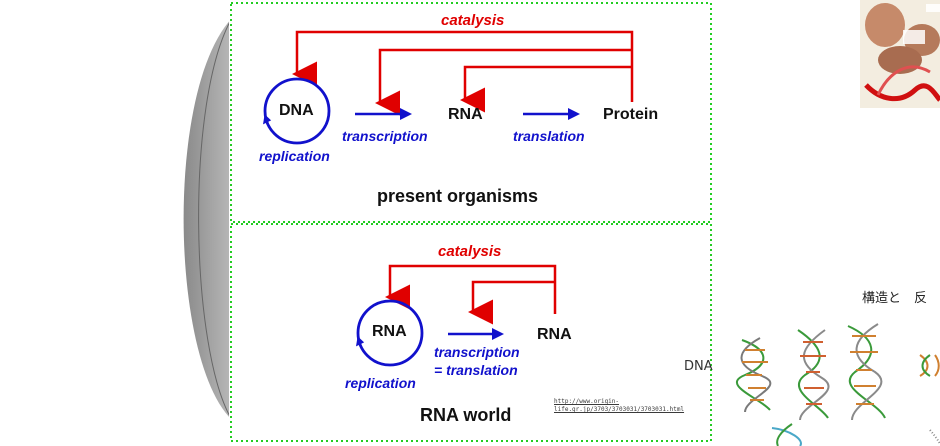  I want to click on bottom-catalysis-arrows, so click(471, 294).